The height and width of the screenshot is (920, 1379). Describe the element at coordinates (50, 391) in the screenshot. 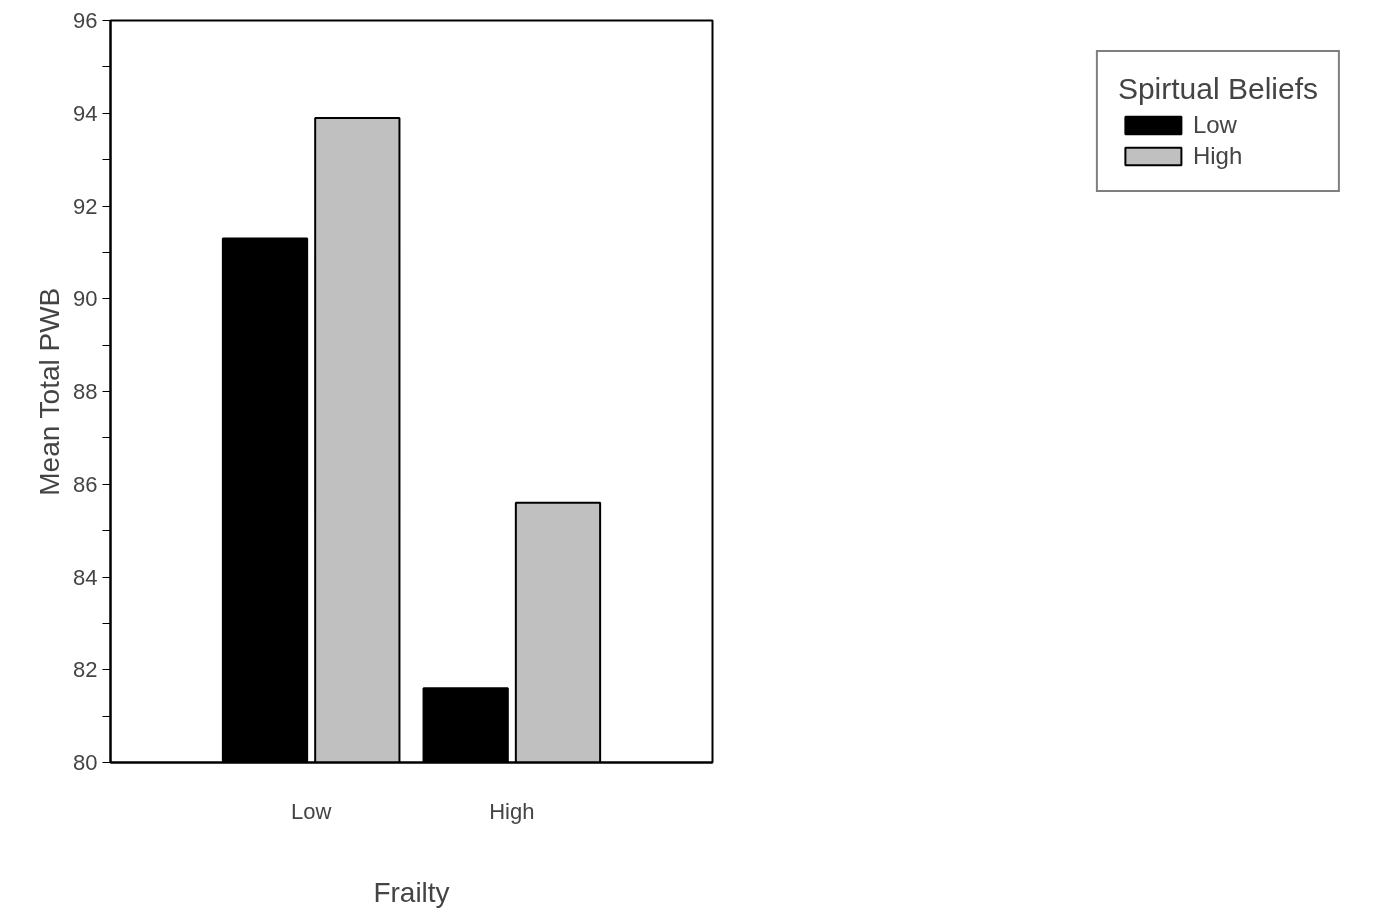

I see `y-axis-title: Mean Total PWB` at that location.